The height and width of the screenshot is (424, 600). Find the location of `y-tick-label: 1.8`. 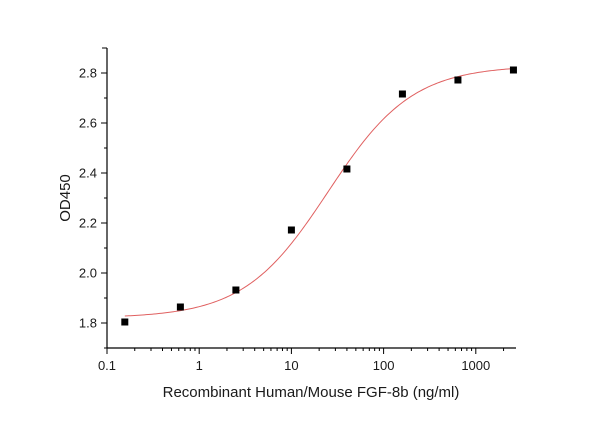

y-tick-label: 1.8 is located at coordinates (88, 323).